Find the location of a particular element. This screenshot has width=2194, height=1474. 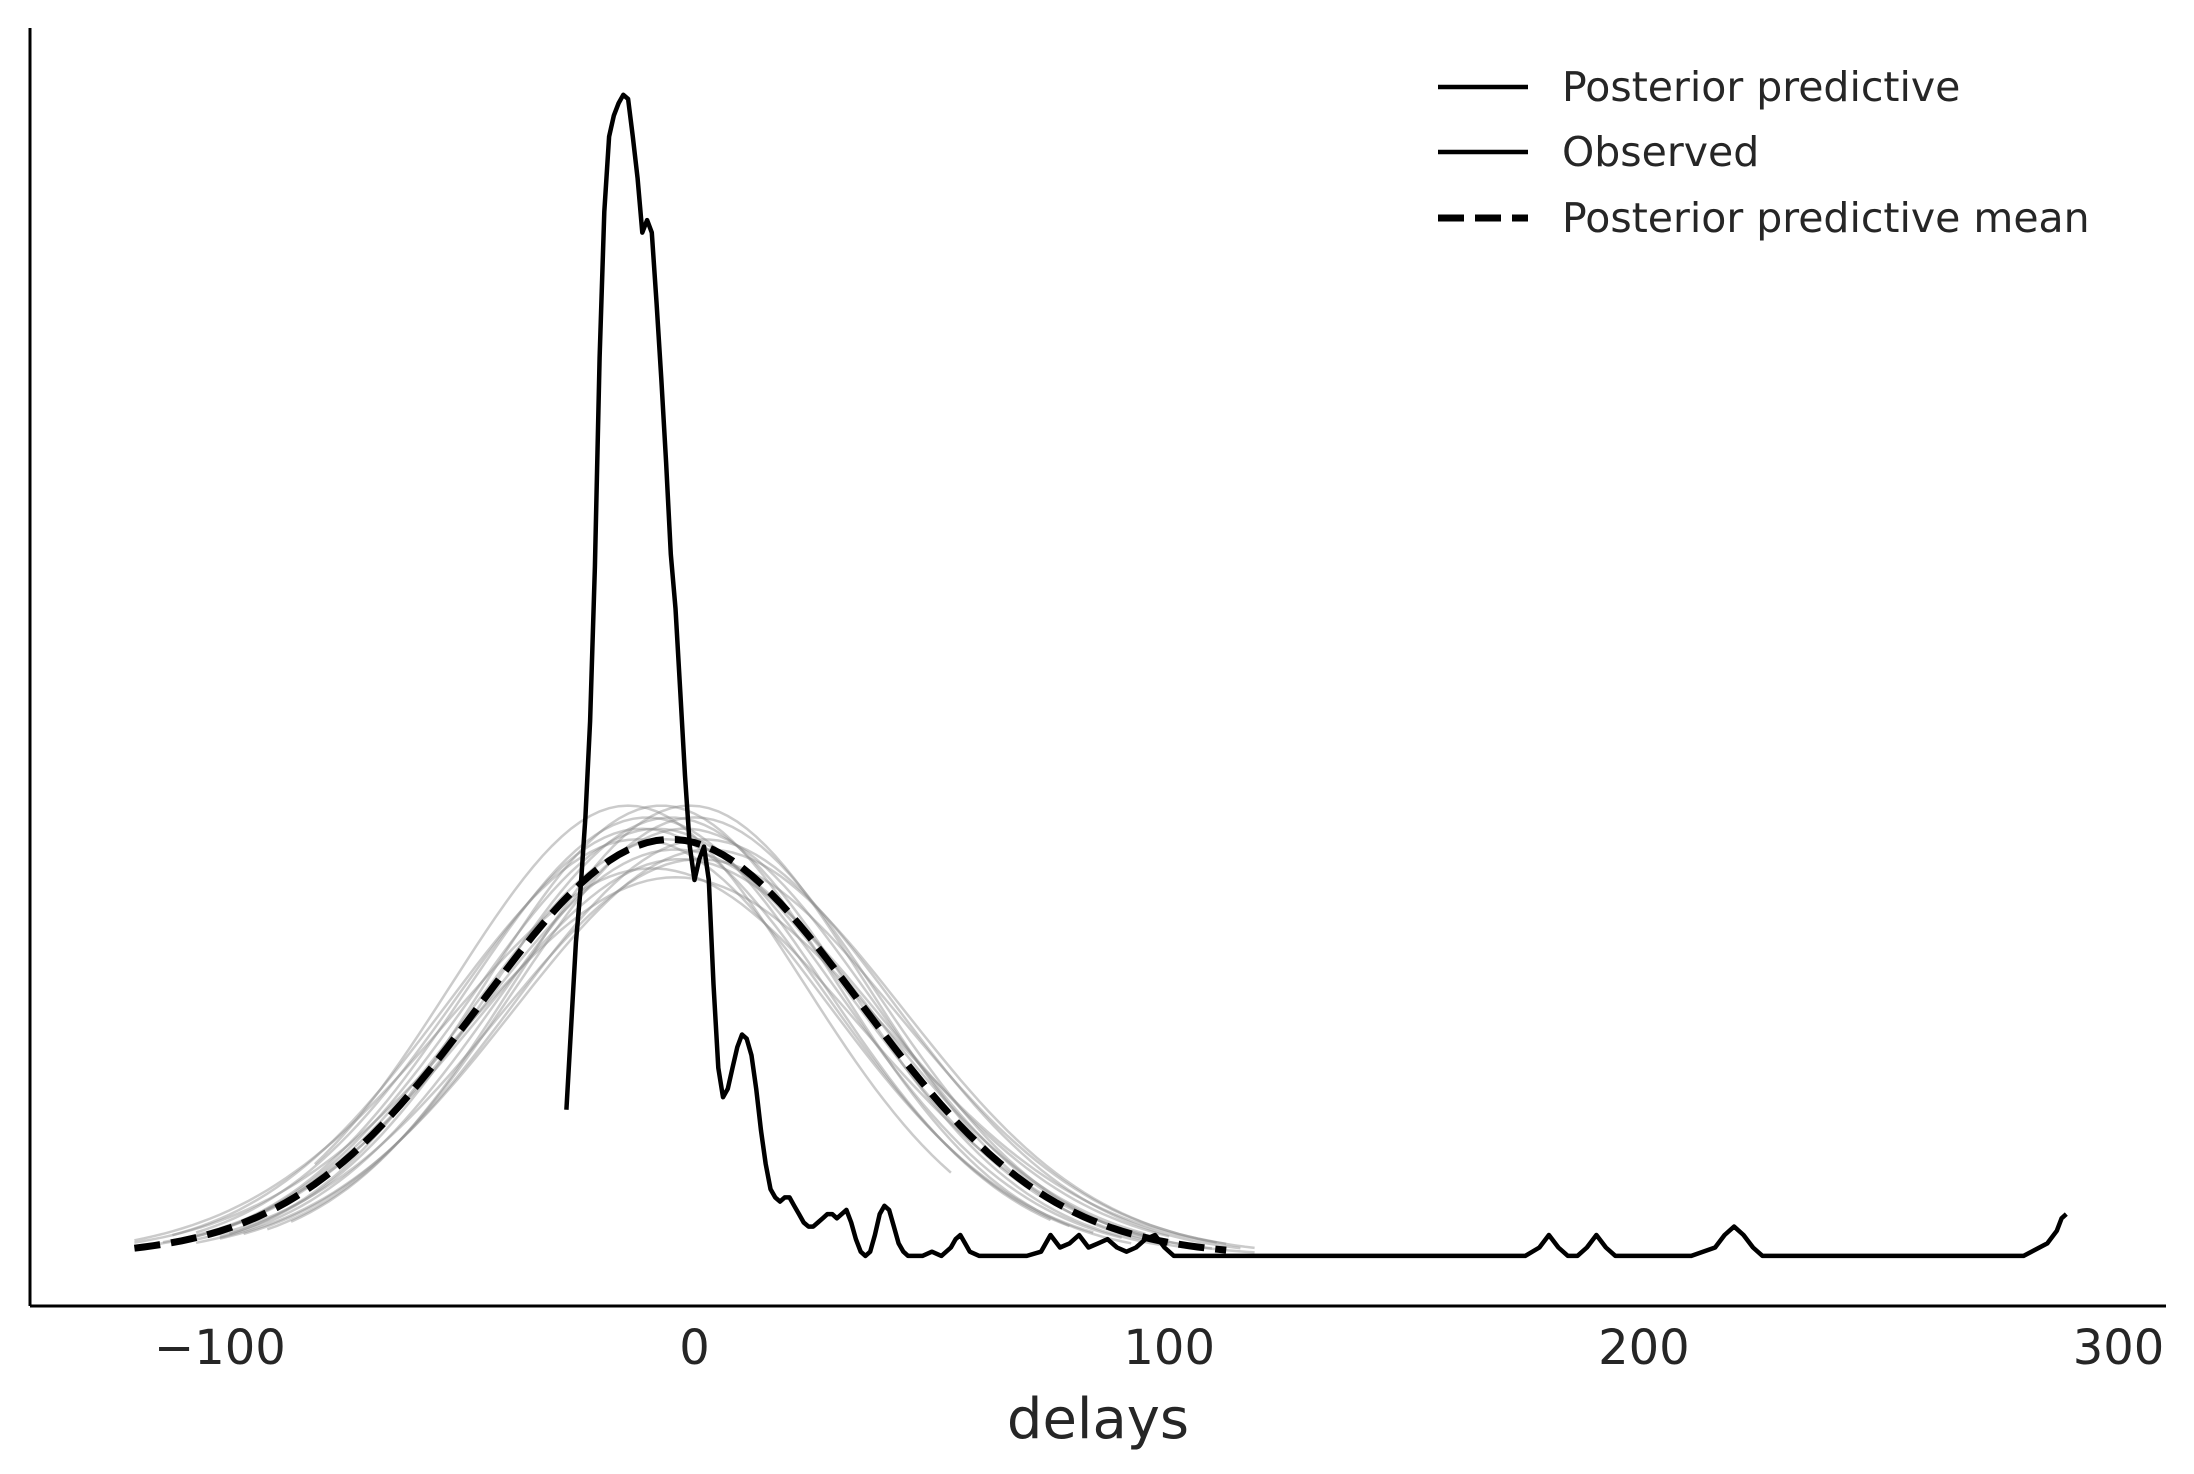

legend-entry-posterior-predictive: Posterior predictive is located at coordinates (1699, 87).